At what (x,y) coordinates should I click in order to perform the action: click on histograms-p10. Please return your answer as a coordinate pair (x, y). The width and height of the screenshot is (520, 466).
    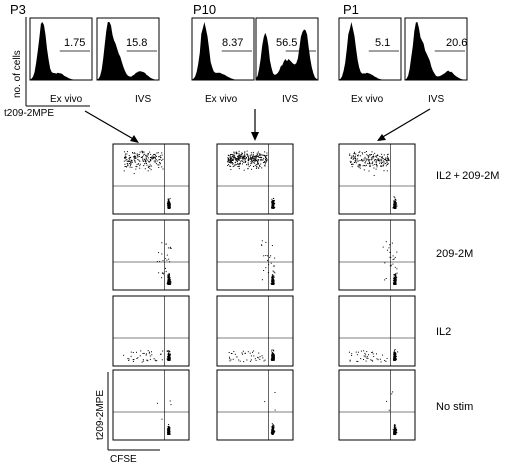
    Looking at the image, I should click on (255, 49).